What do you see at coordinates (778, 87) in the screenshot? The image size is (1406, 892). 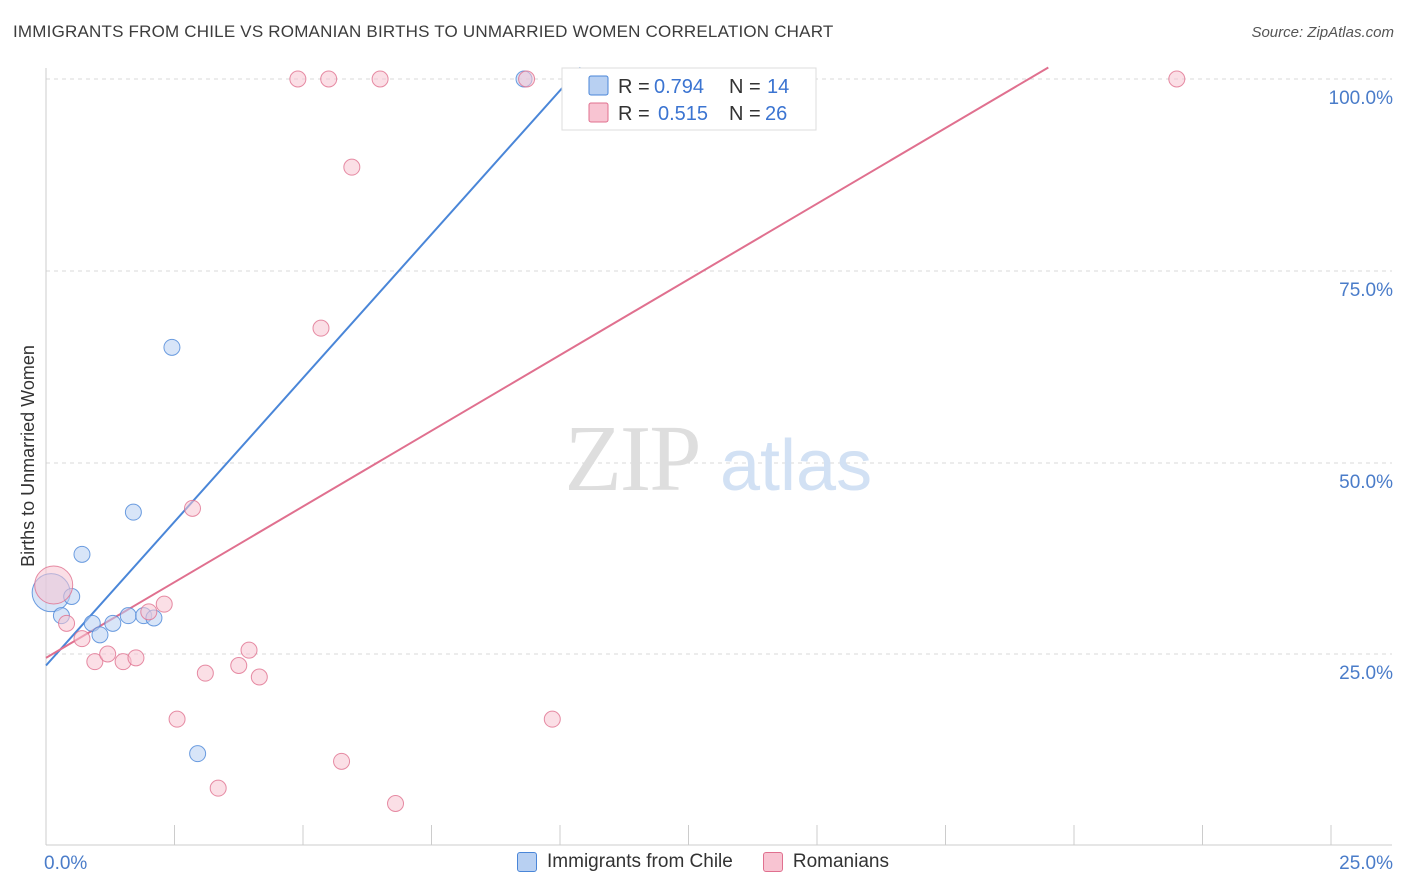 I see `legend-n-value-chile: 14` at bounding box center [778, 87].